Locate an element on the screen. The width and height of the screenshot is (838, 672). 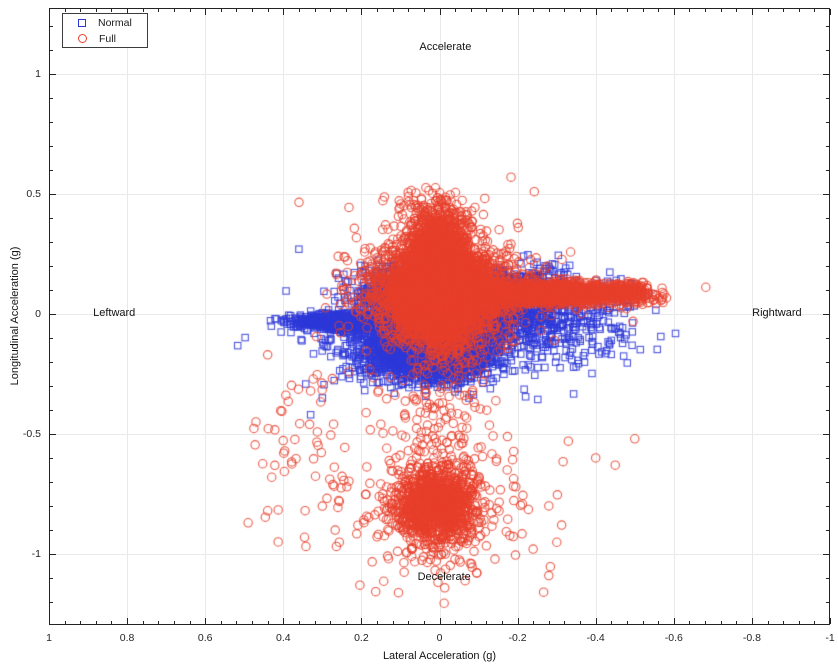
legend-label-full: Full is located at coordinates (107, 38).